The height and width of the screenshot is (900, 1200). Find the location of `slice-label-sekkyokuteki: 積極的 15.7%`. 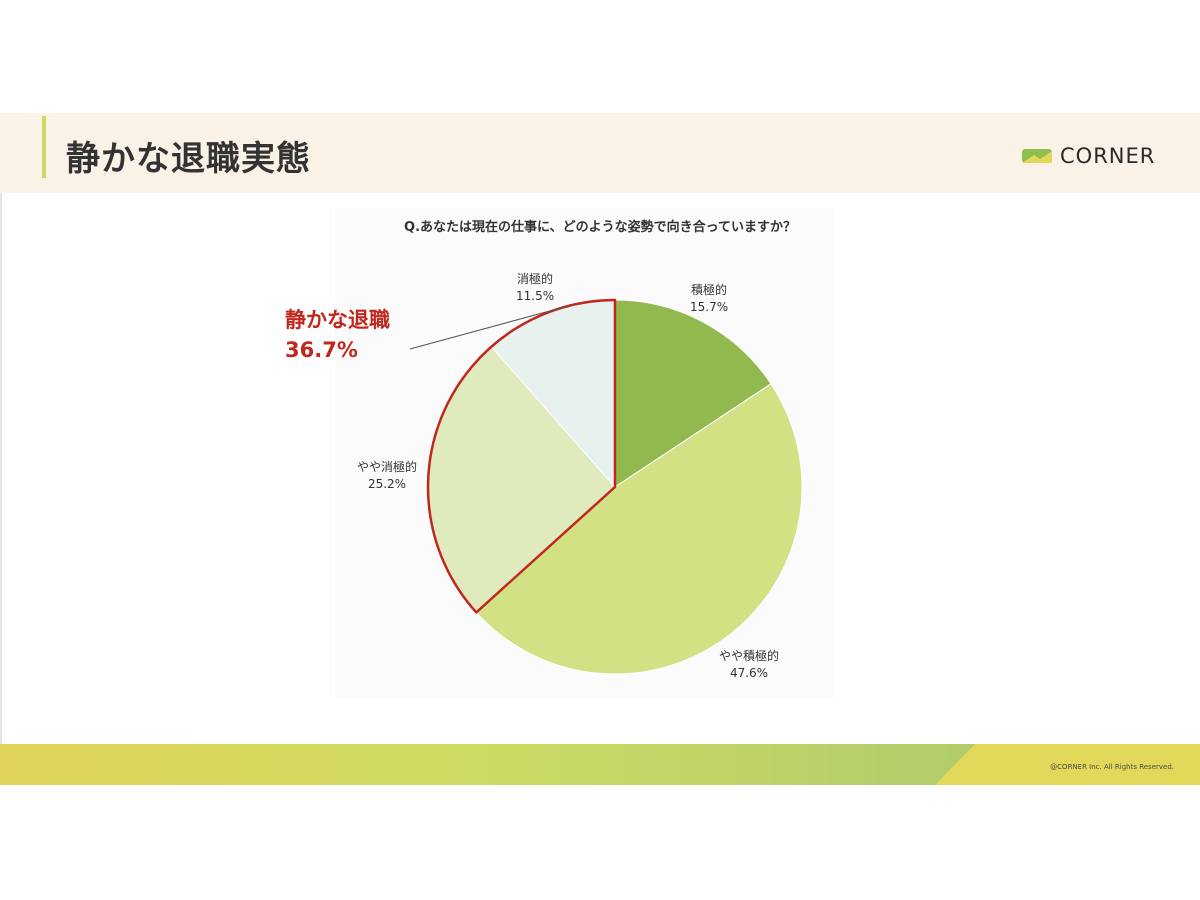

slice-label-sekkyokuteki: 積極的 15.7% is located at coordinates (709, 299).